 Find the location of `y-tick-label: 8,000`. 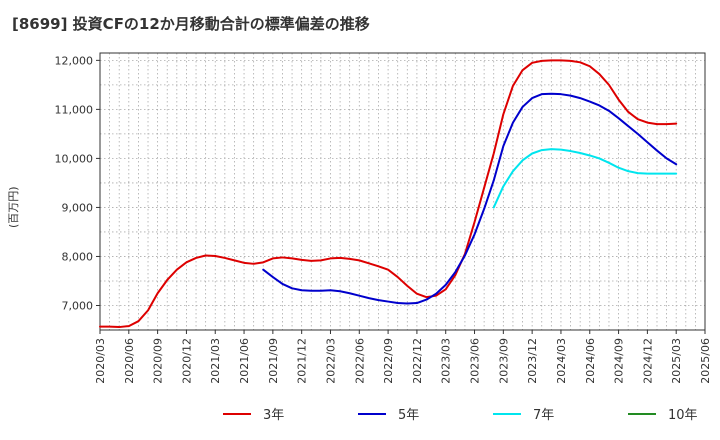

y-tick-label: 8,000 is located at coordinates (78, 256).